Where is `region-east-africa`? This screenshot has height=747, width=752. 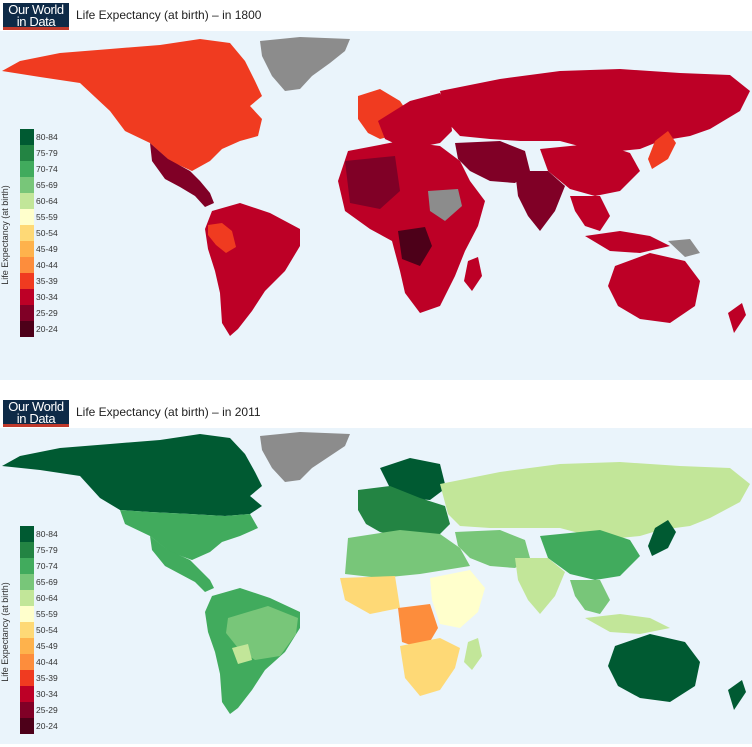 region-east-africa is located at coordinates (457, 599).